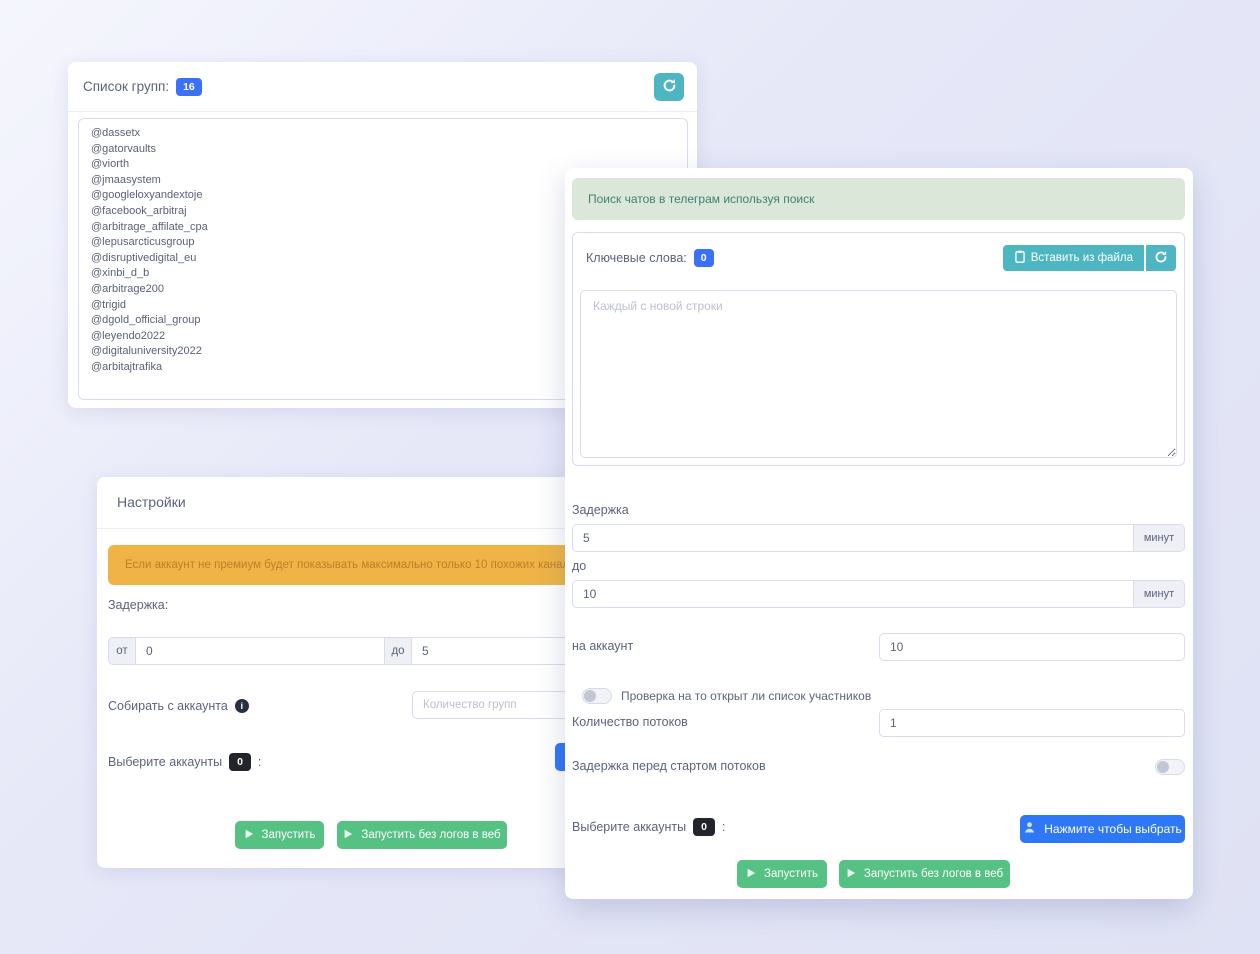  Describe the element at coordinates (1113, 829) in the screenshot. I see `select-accounts-label: Нажмите чтобы выбрать` at that location.